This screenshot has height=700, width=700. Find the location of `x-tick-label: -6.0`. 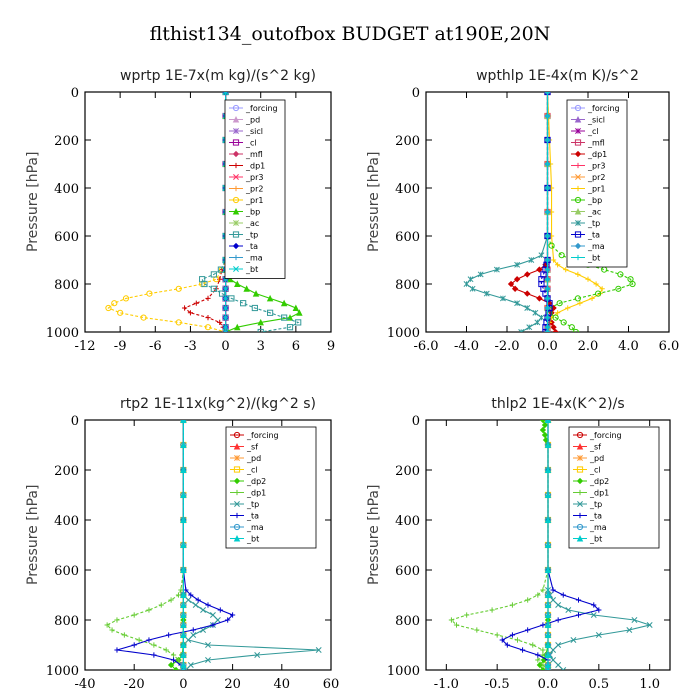

x-tick-label: -6.0 is located at coordinates (425, 346).